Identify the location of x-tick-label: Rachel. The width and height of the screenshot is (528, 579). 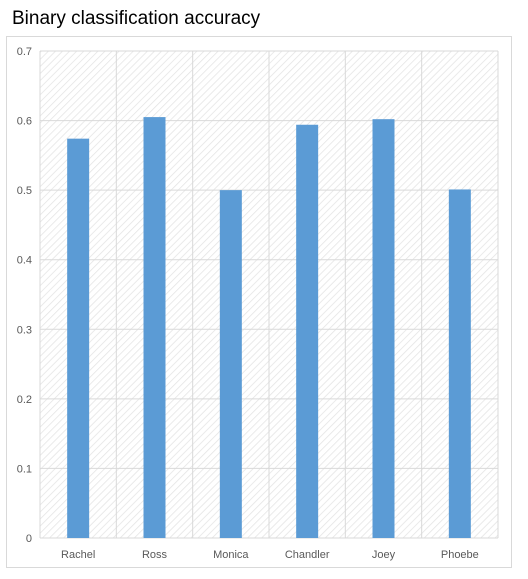
(78, 555).